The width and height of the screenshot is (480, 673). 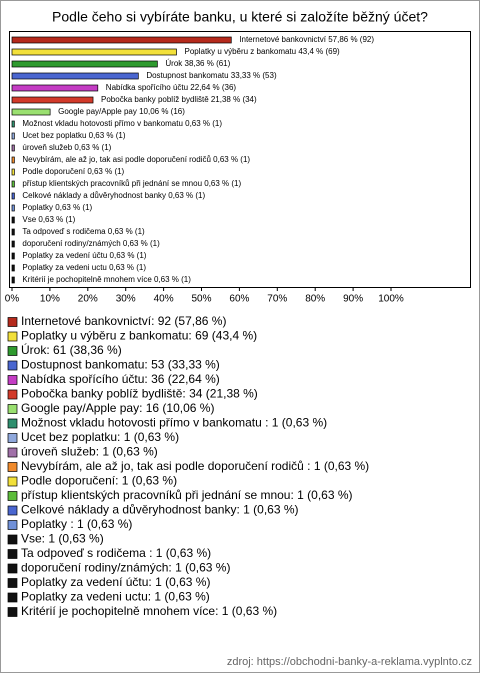 What do you see at coordinates (57, 207) in the screenshot?
I see `bar-label: Poplatky 0,63 % (1)` at bounding box center [57, 207].